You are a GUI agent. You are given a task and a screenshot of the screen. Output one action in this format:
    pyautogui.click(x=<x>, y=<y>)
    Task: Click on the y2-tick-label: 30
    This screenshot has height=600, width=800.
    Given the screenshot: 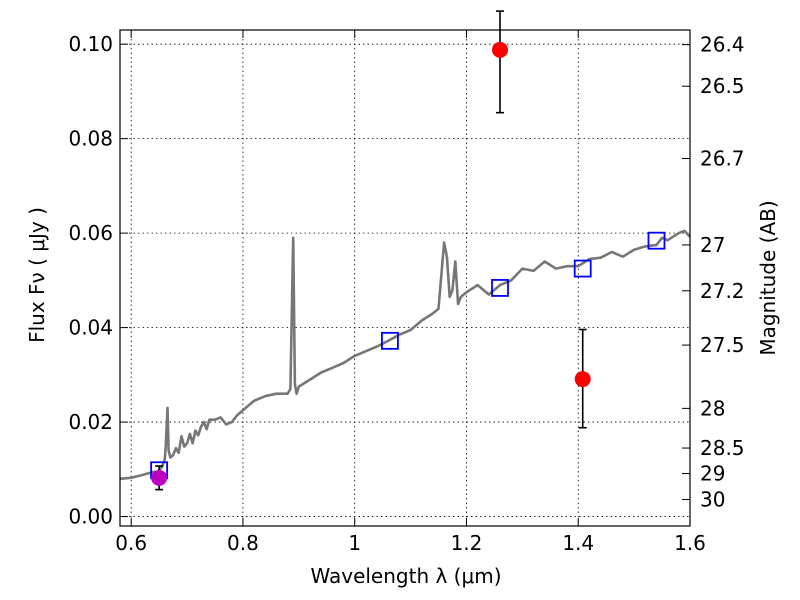 What is the action you would take?
    pyautogui.click(x=712, y=500)
    